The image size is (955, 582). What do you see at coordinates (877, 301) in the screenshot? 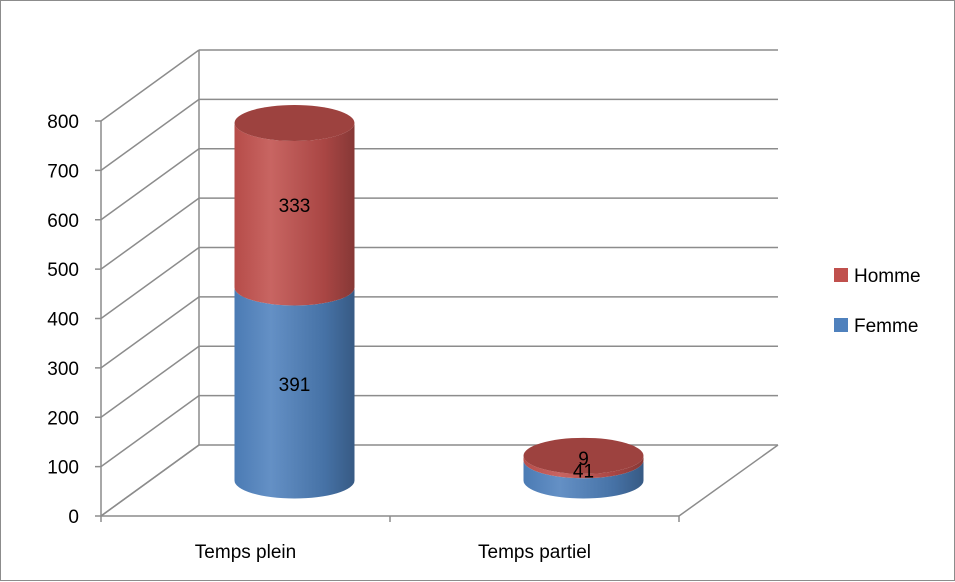
I see `legend: Homme Femme` at bounding box center [877, 301].